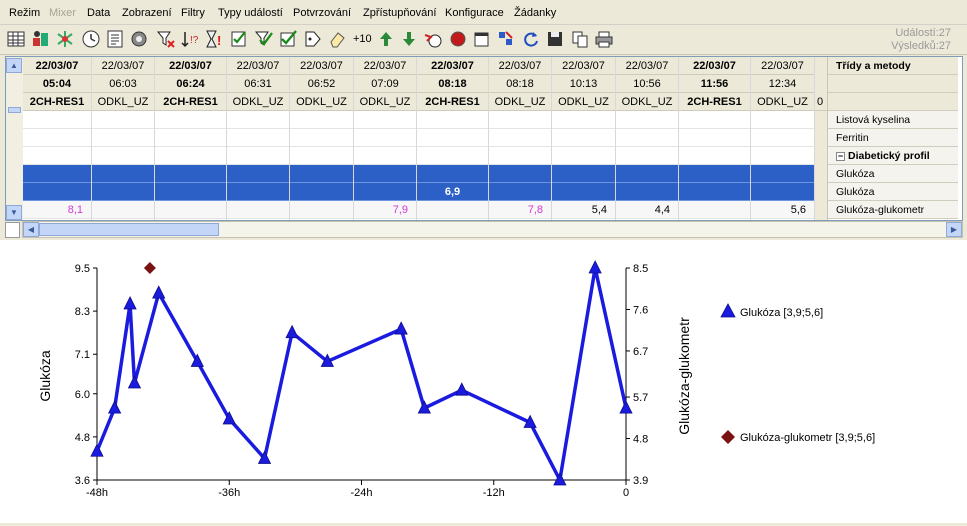  I want to click on cell-glukoza: 6,9, so click(452, 192).